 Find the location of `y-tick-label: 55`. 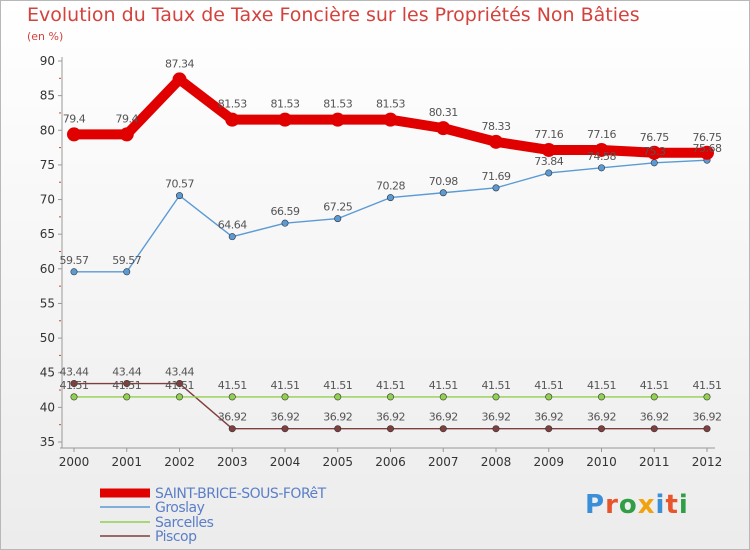

y-tick-label: 55 is located at coordinates (47, 303).